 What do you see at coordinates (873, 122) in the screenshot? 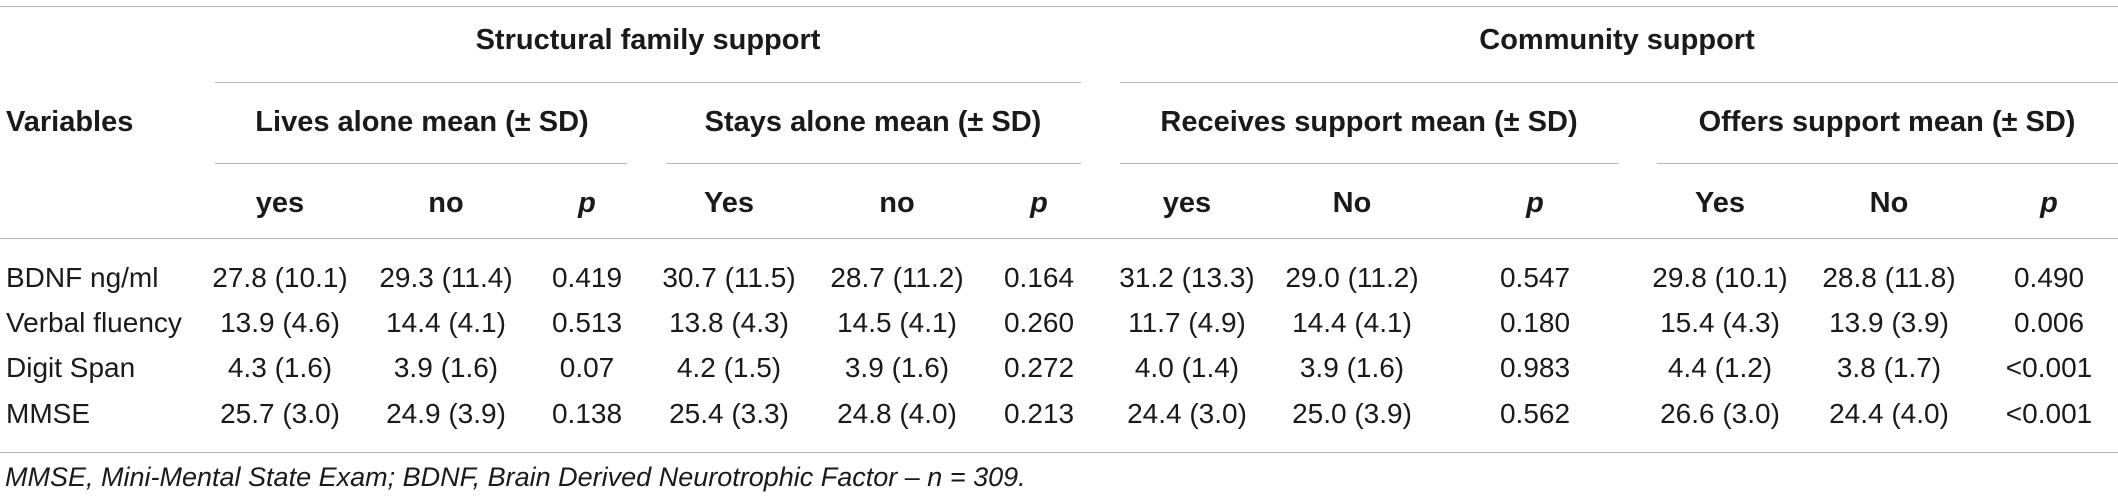
I see `sub-header-stays-alone: Stays alone mean (± SD)` at bounding box center [873, 122].